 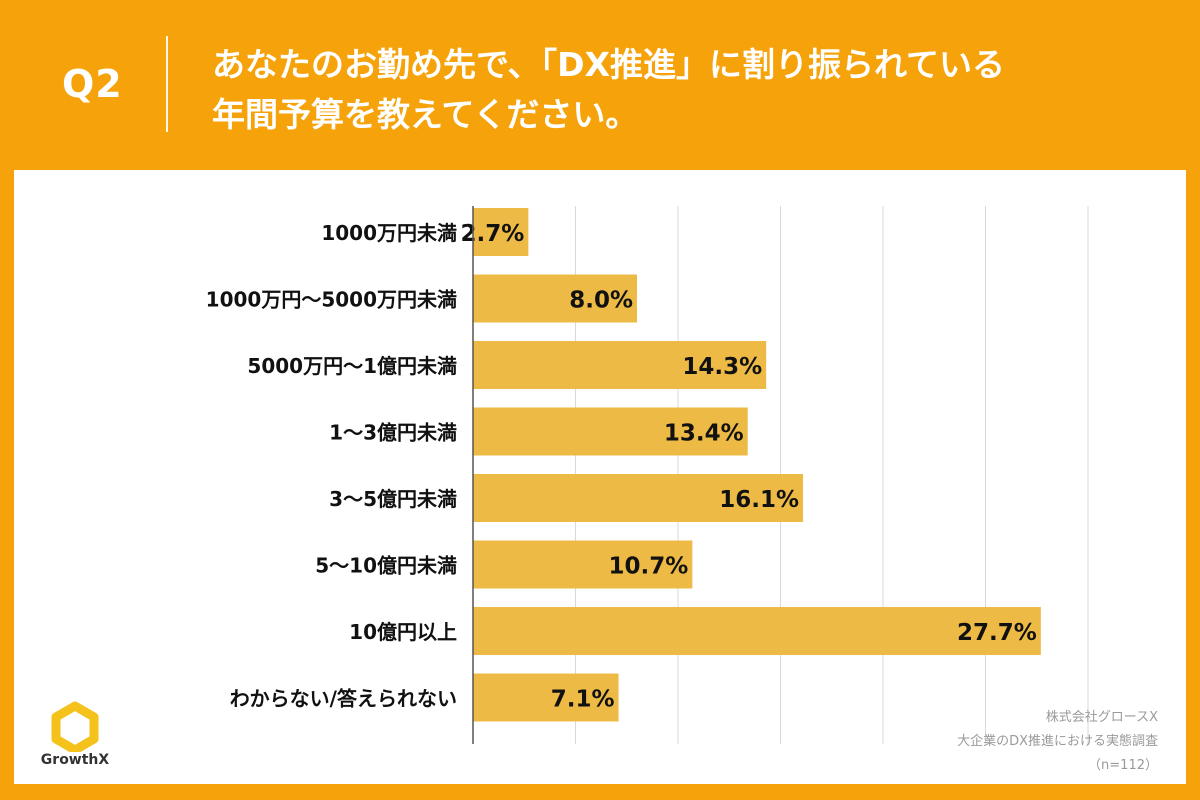 I want to click on source-company: 株式会社グロースX, so click(x=1101, y=717).